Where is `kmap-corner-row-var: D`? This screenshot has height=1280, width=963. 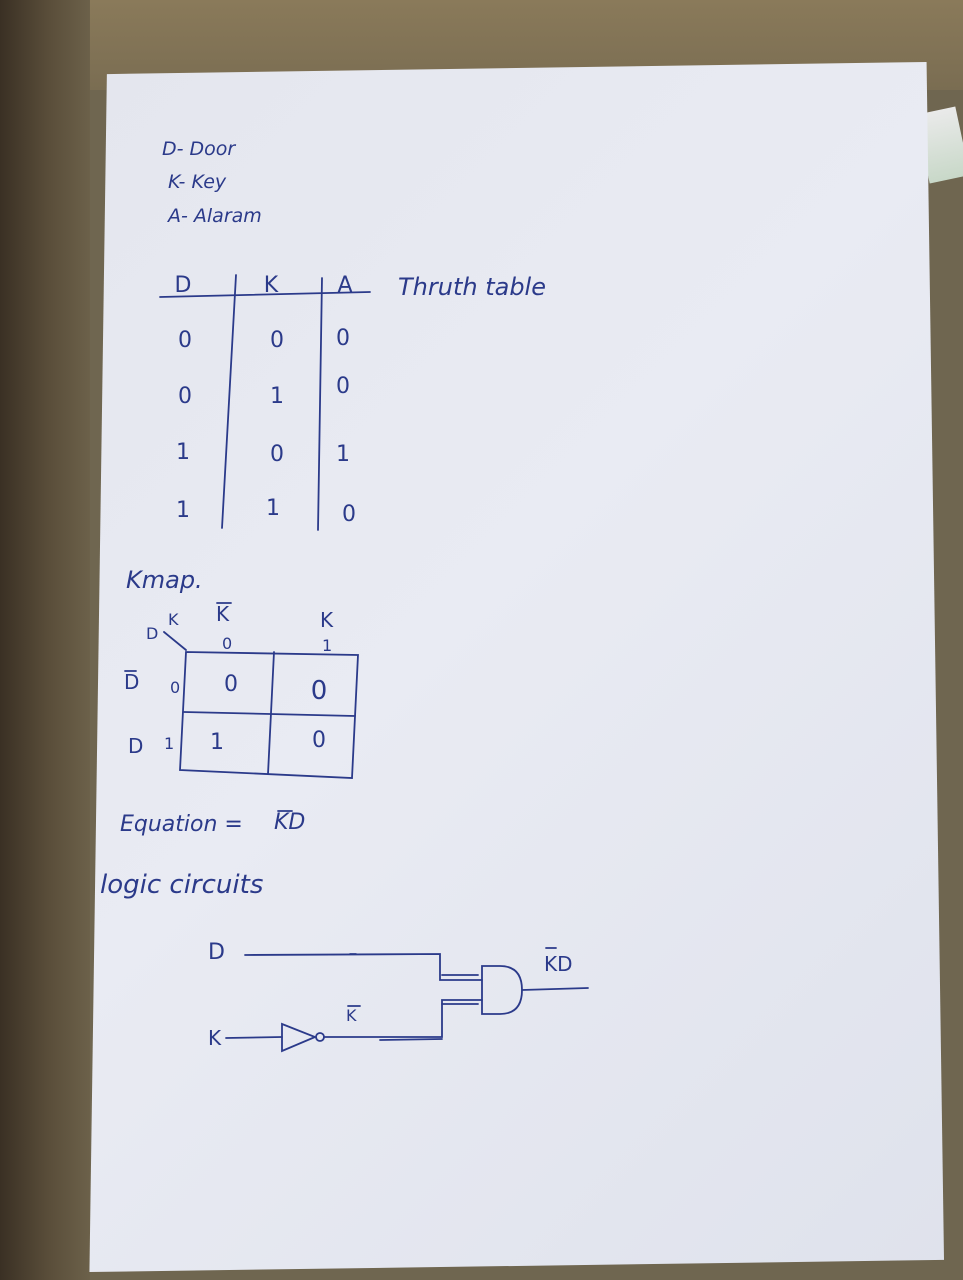
kmap-corner-row-var: D is located at coordinates (152, 633).